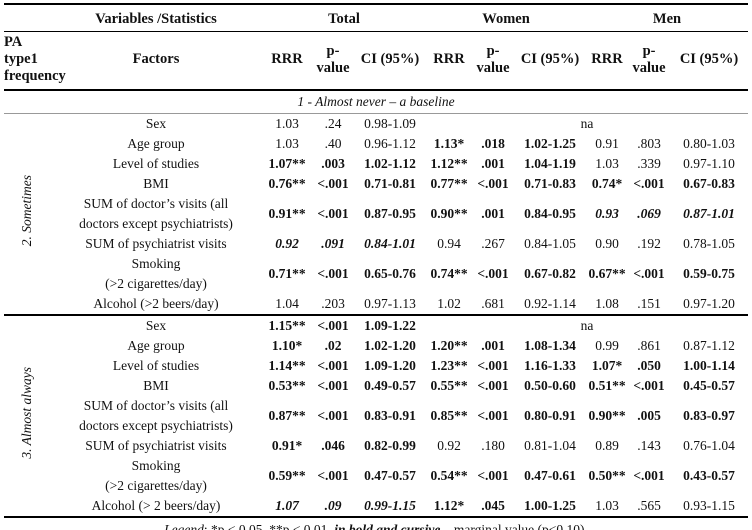 The width and height of the screenshot is (752, 530). What do you see at coordinates (333, 163) in the screenshot?
I see `total-p-cell: .003` at bounding box center [333, 163].